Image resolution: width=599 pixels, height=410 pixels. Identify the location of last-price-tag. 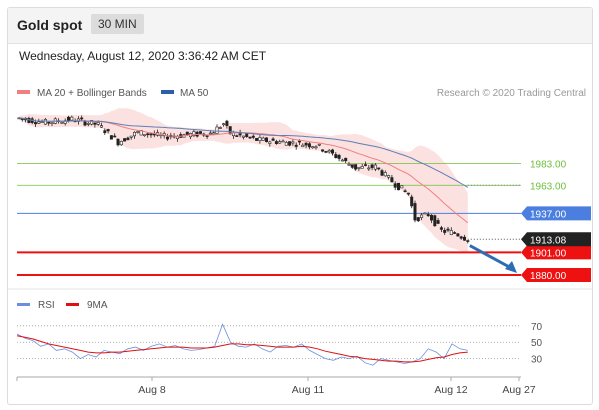
(556, 239).